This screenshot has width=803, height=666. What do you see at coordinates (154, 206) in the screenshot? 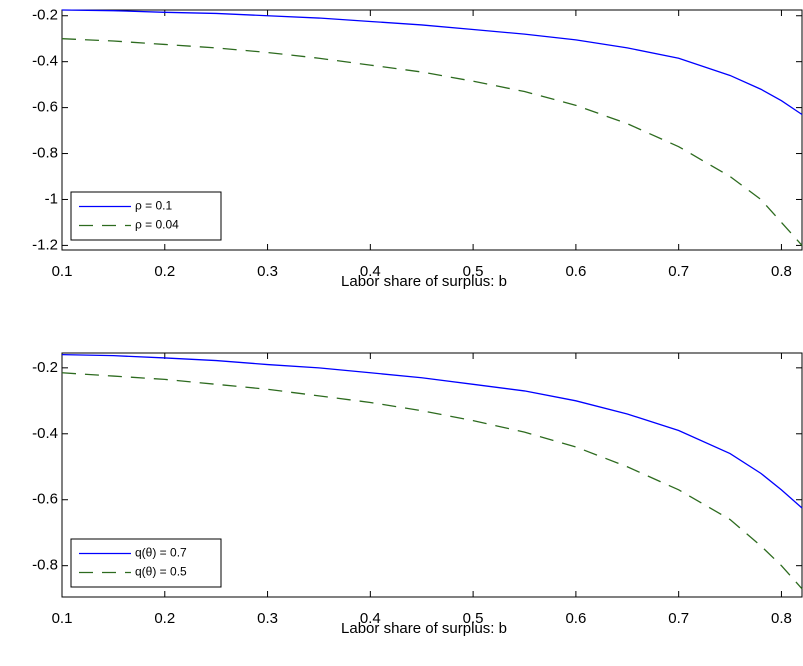
I see `legend-label: ρ = 0.1` at bounding box center [154, 206].